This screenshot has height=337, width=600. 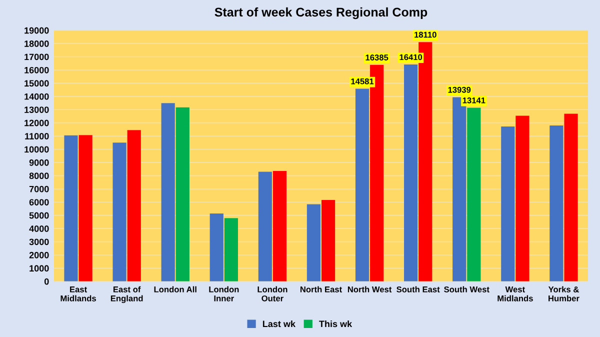 What do you see at coordinates (39, 176) in the screenshot?
I see `y-tick-label: 8000` at bounding box center [39, 176].